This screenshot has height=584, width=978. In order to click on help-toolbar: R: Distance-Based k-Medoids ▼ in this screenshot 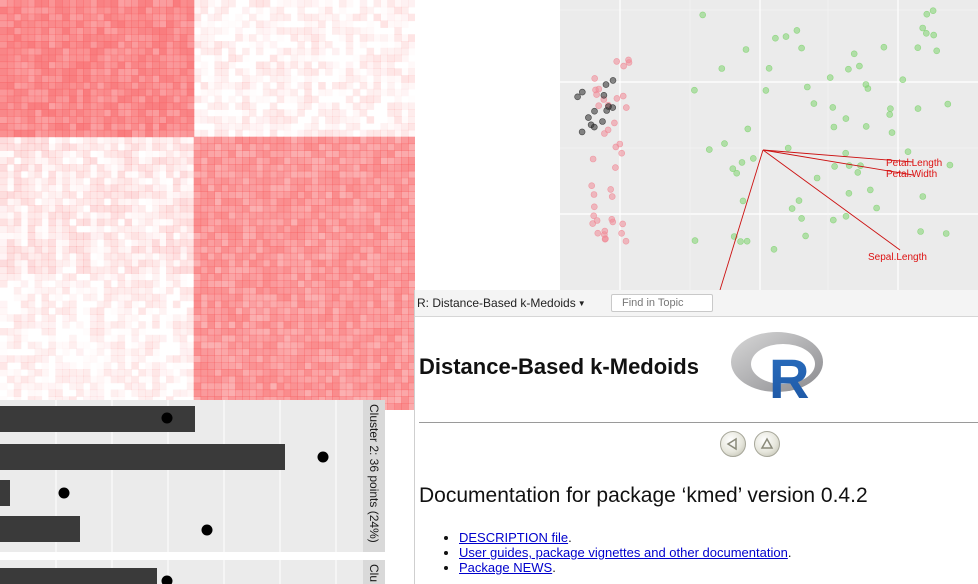, I will do `click(696, 303)`.